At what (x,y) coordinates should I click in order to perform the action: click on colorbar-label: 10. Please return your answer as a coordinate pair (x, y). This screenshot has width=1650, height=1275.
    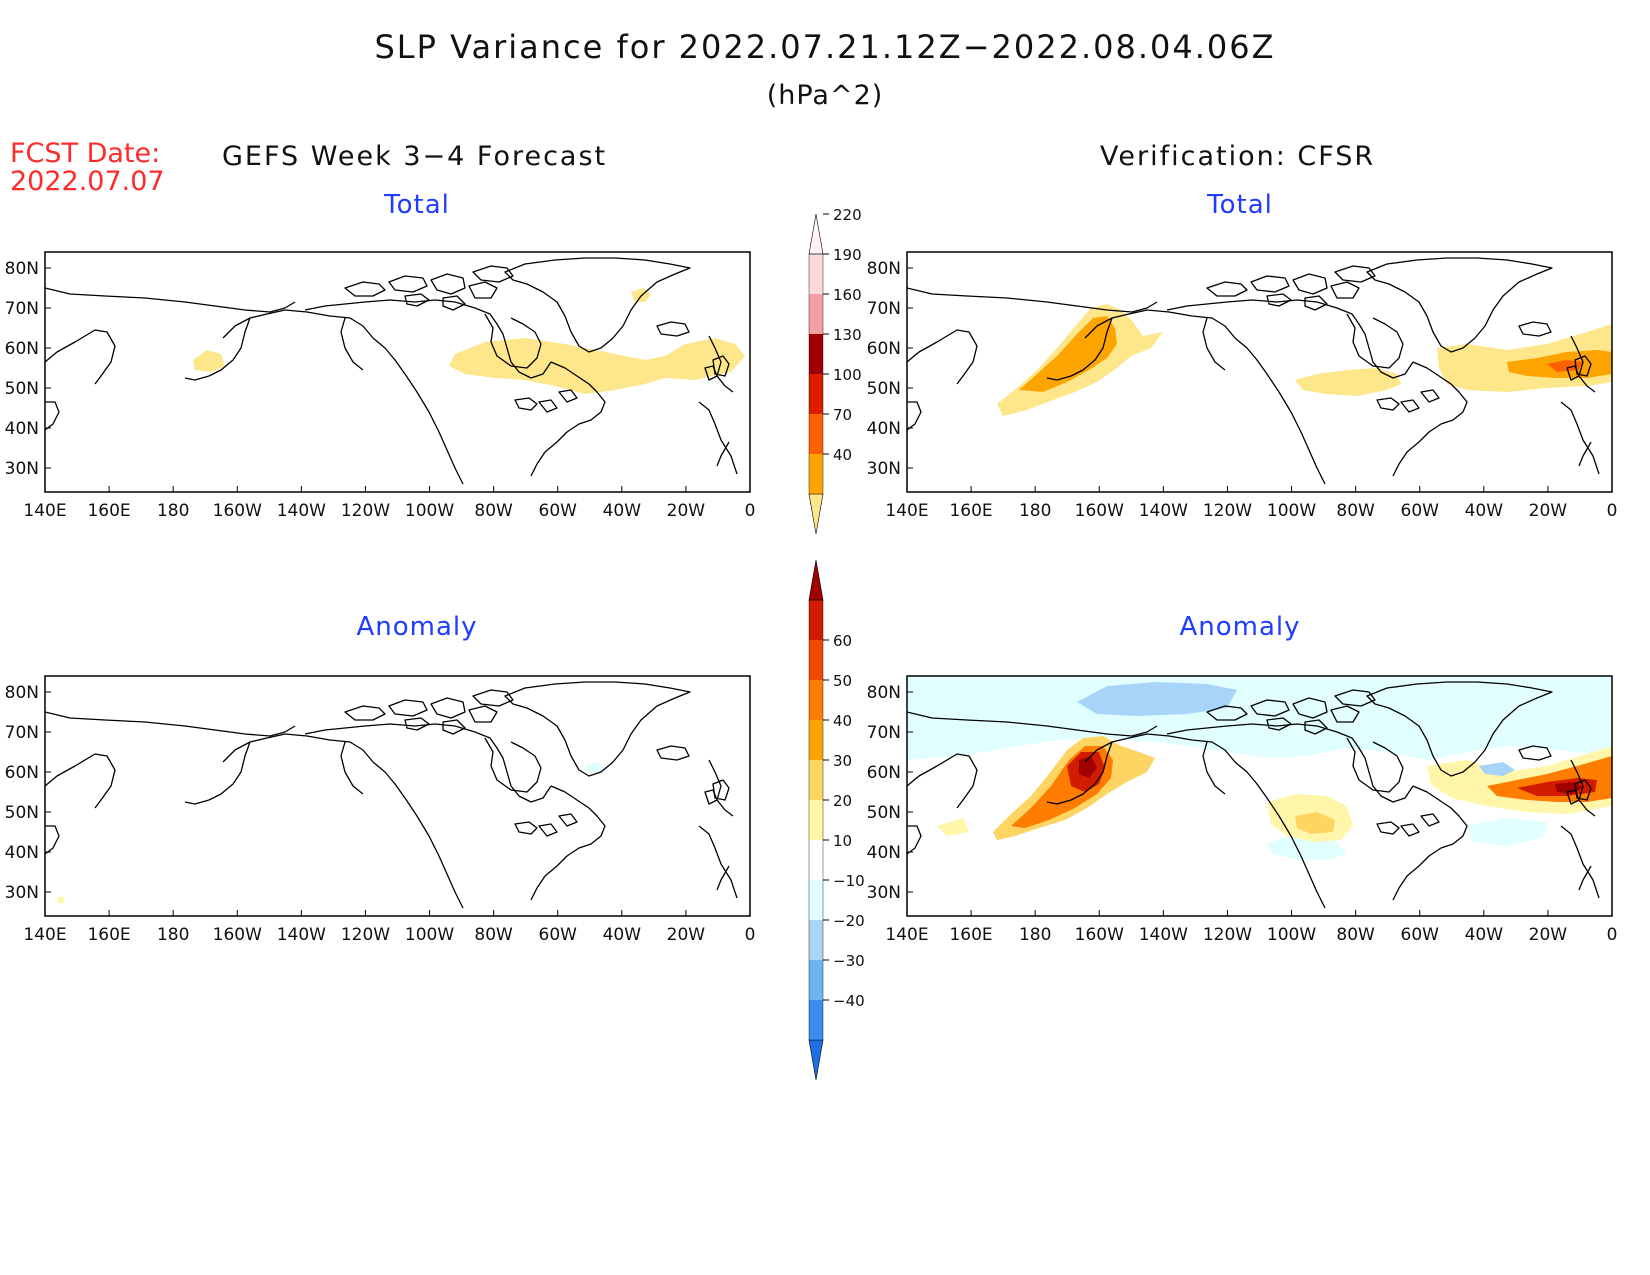
    Looking at the image, I should click on (842, 841).